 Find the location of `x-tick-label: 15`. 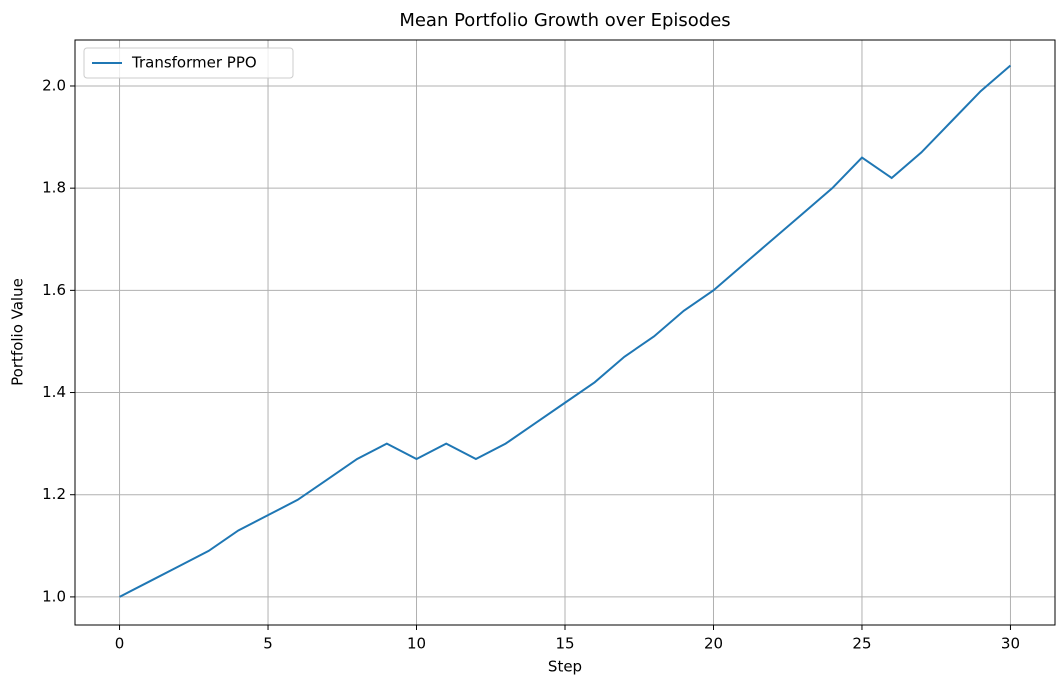

x-tick-label: 15 is located at coordinates (564, 644).